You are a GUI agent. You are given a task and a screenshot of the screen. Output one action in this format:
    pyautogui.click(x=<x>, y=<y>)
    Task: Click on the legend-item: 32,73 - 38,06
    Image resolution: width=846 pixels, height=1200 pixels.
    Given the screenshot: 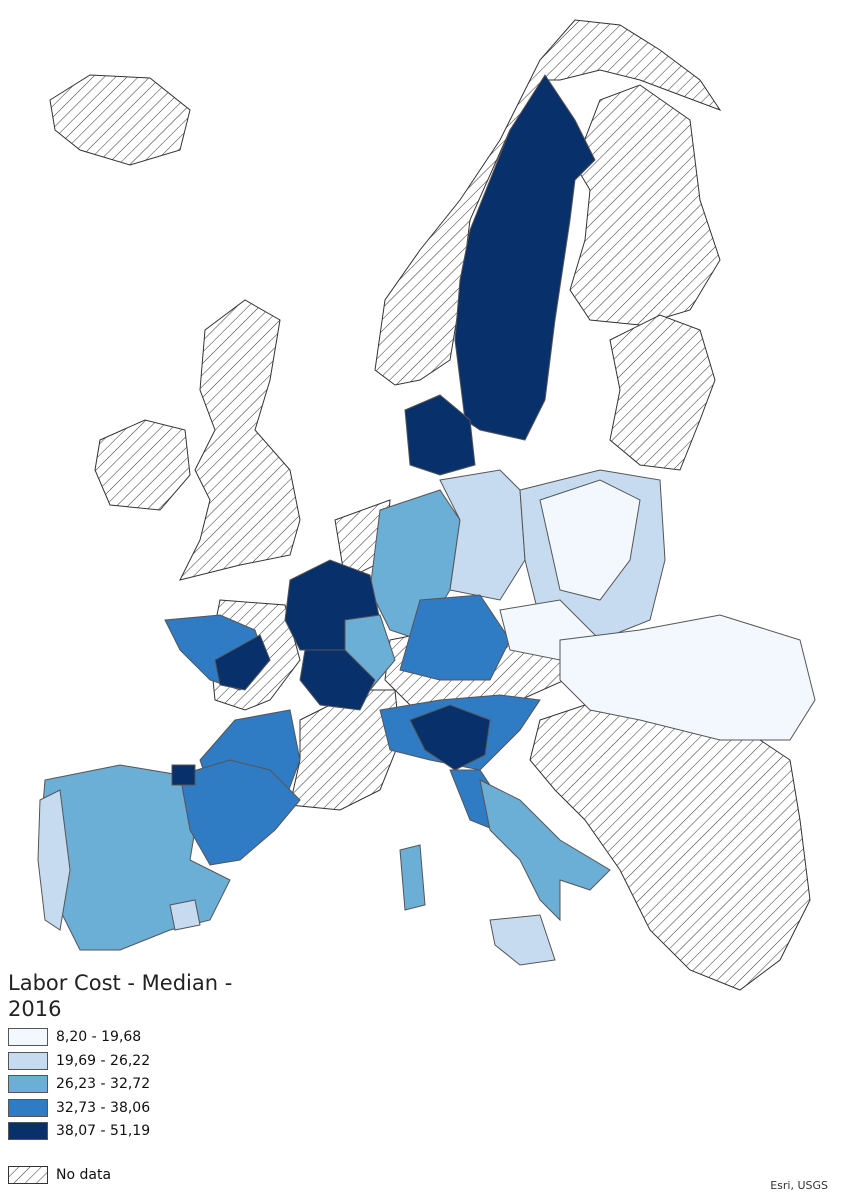 What is the action you would take?
    pyautogui.click(x=79, y=1108)
    